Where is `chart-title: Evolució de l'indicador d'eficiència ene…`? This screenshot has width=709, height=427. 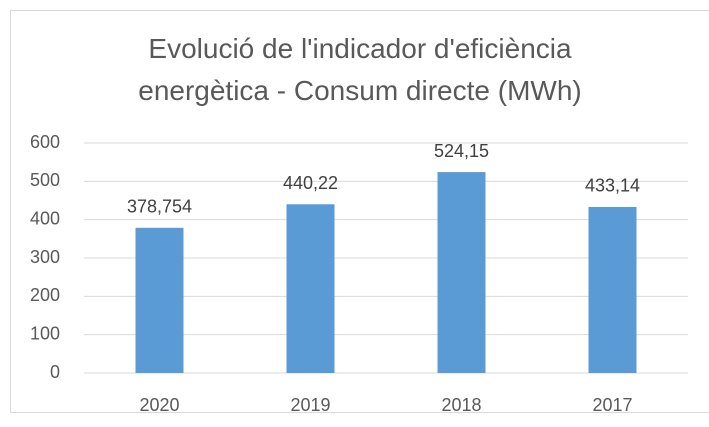
chart-title: Evolució de l'indicador d'eficiència ene… is located at coordinates (360, 69).